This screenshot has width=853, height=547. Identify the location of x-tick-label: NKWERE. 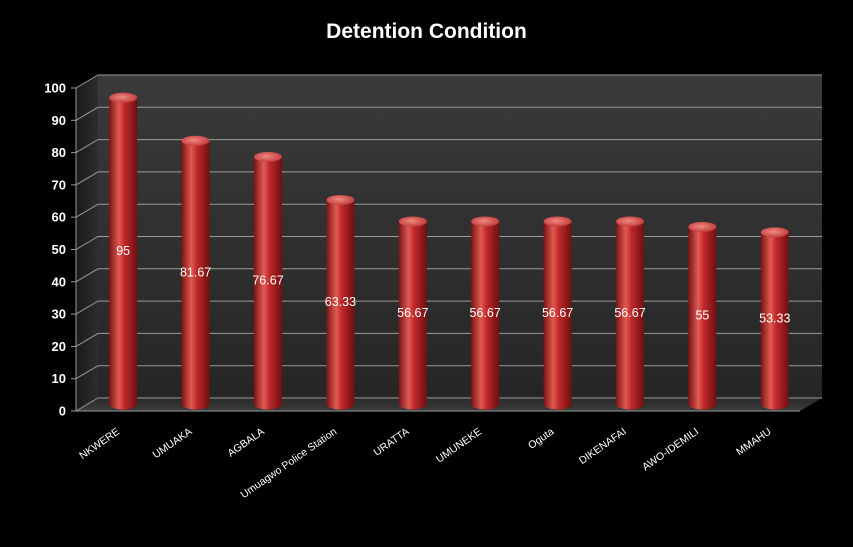
(99, 444).